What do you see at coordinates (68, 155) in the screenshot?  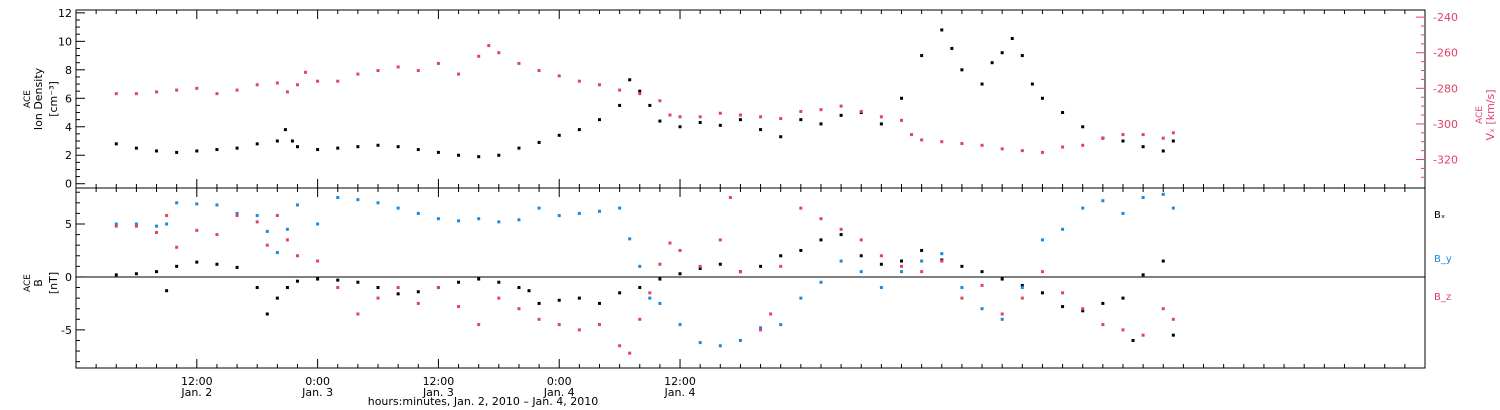 I see `top-left-tick-label: 2` at bounding box center [68, 155].